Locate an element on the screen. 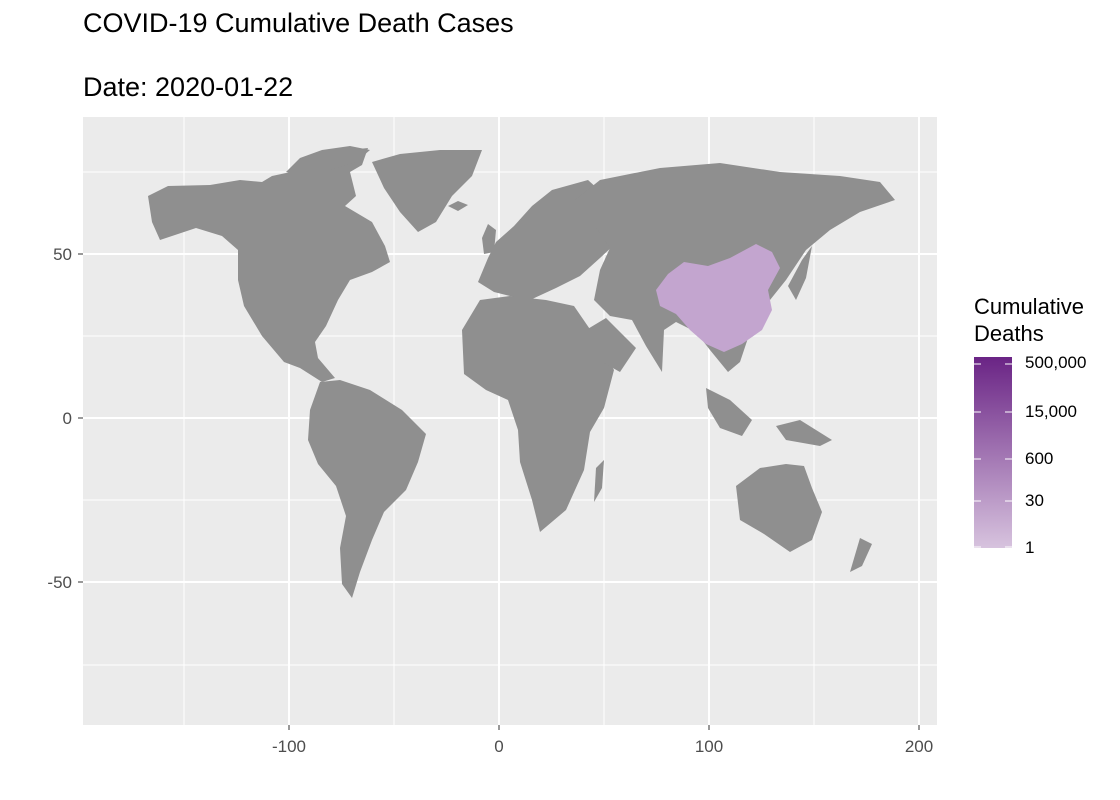 The width and height of the screenshot is (1120, 800). x-tick-label: -100 is located at coordinates (289, 746).